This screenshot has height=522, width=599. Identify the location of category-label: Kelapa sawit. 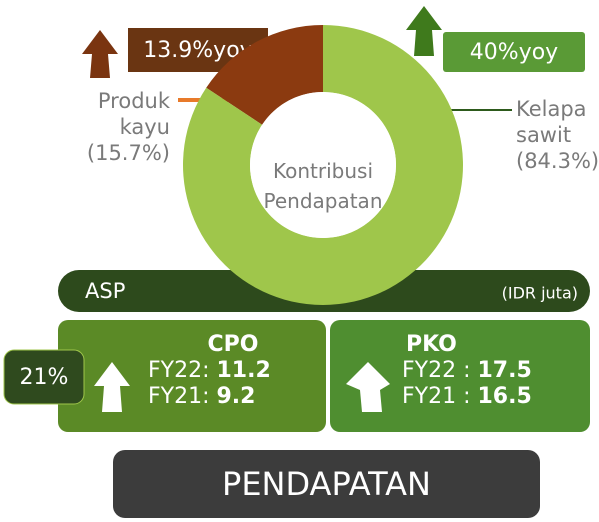
(551, 122).